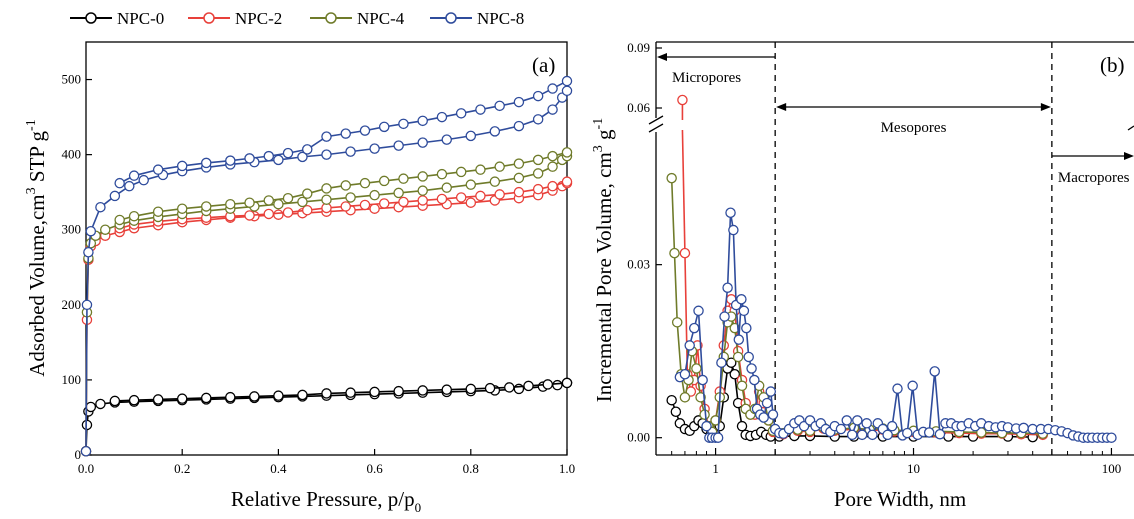 The height and width of the screenshot is (519, 1134). What do you see at coordinates (37, 285) in the screenshot?
I see `panel-a-y-axis-label-main: Adsorbed Volume,cm` at bounding box center [37, 285].